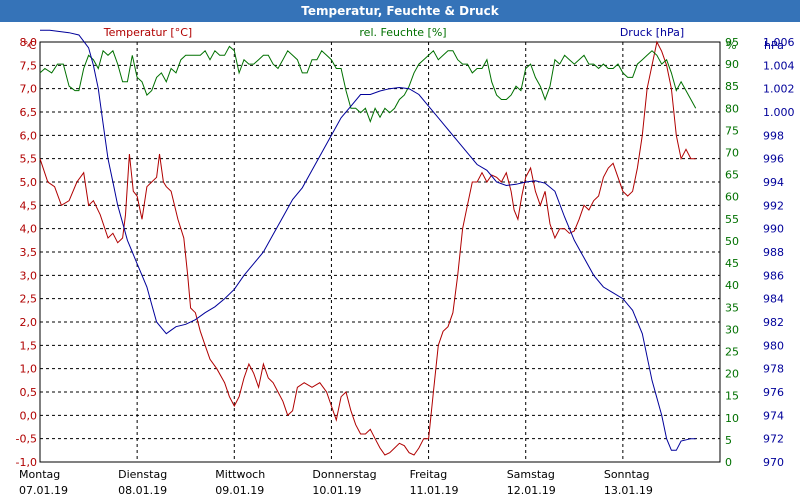 This screenshot has width=800, height=500. I want to click on day-date-label: 07.01.19, so click(43, 490).